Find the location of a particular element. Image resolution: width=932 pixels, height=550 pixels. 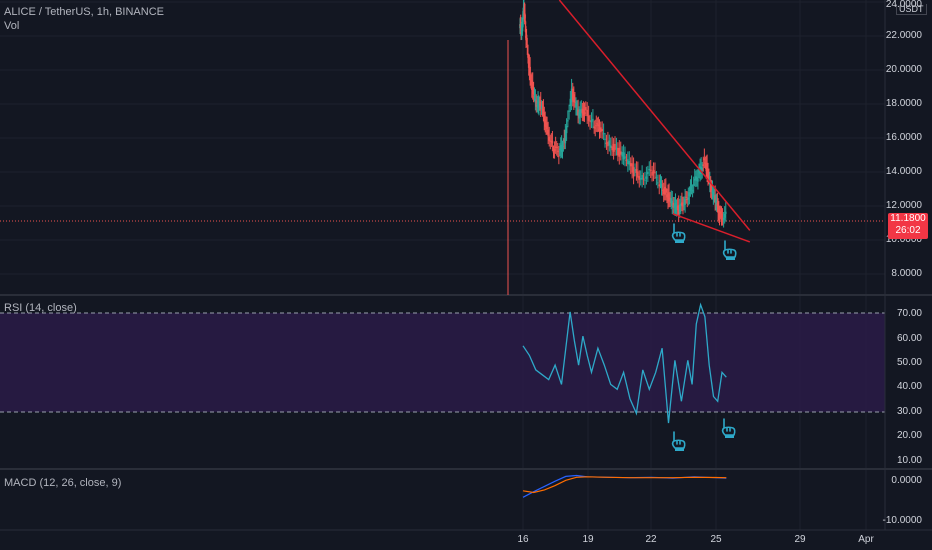

price-tick: 20.0000 is located at coordinates (903, 69).